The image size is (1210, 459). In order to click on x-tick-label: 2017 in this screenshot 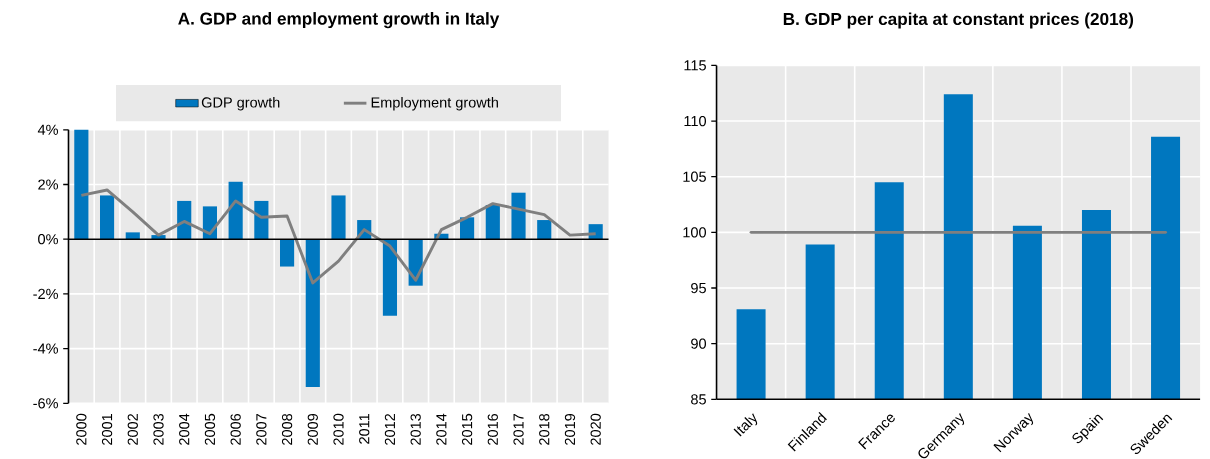, I will do `click(518, 429)`.